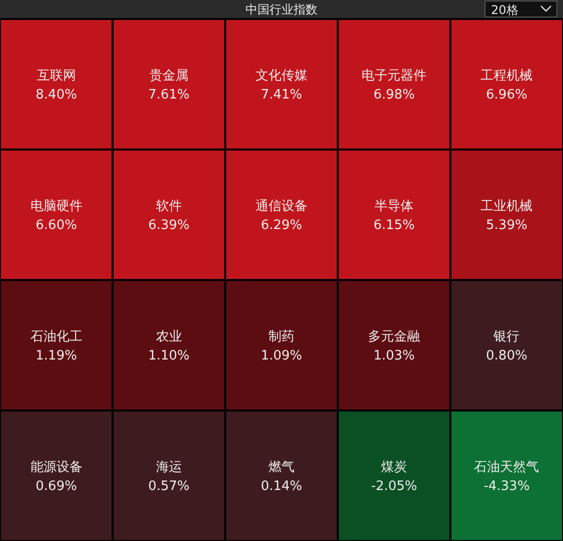 This screenshot has height=541, width=563. What do you see at coordinates (281, 336) in the screenshot?
I see `category-label: 制药` at bounding box center [281, 336].